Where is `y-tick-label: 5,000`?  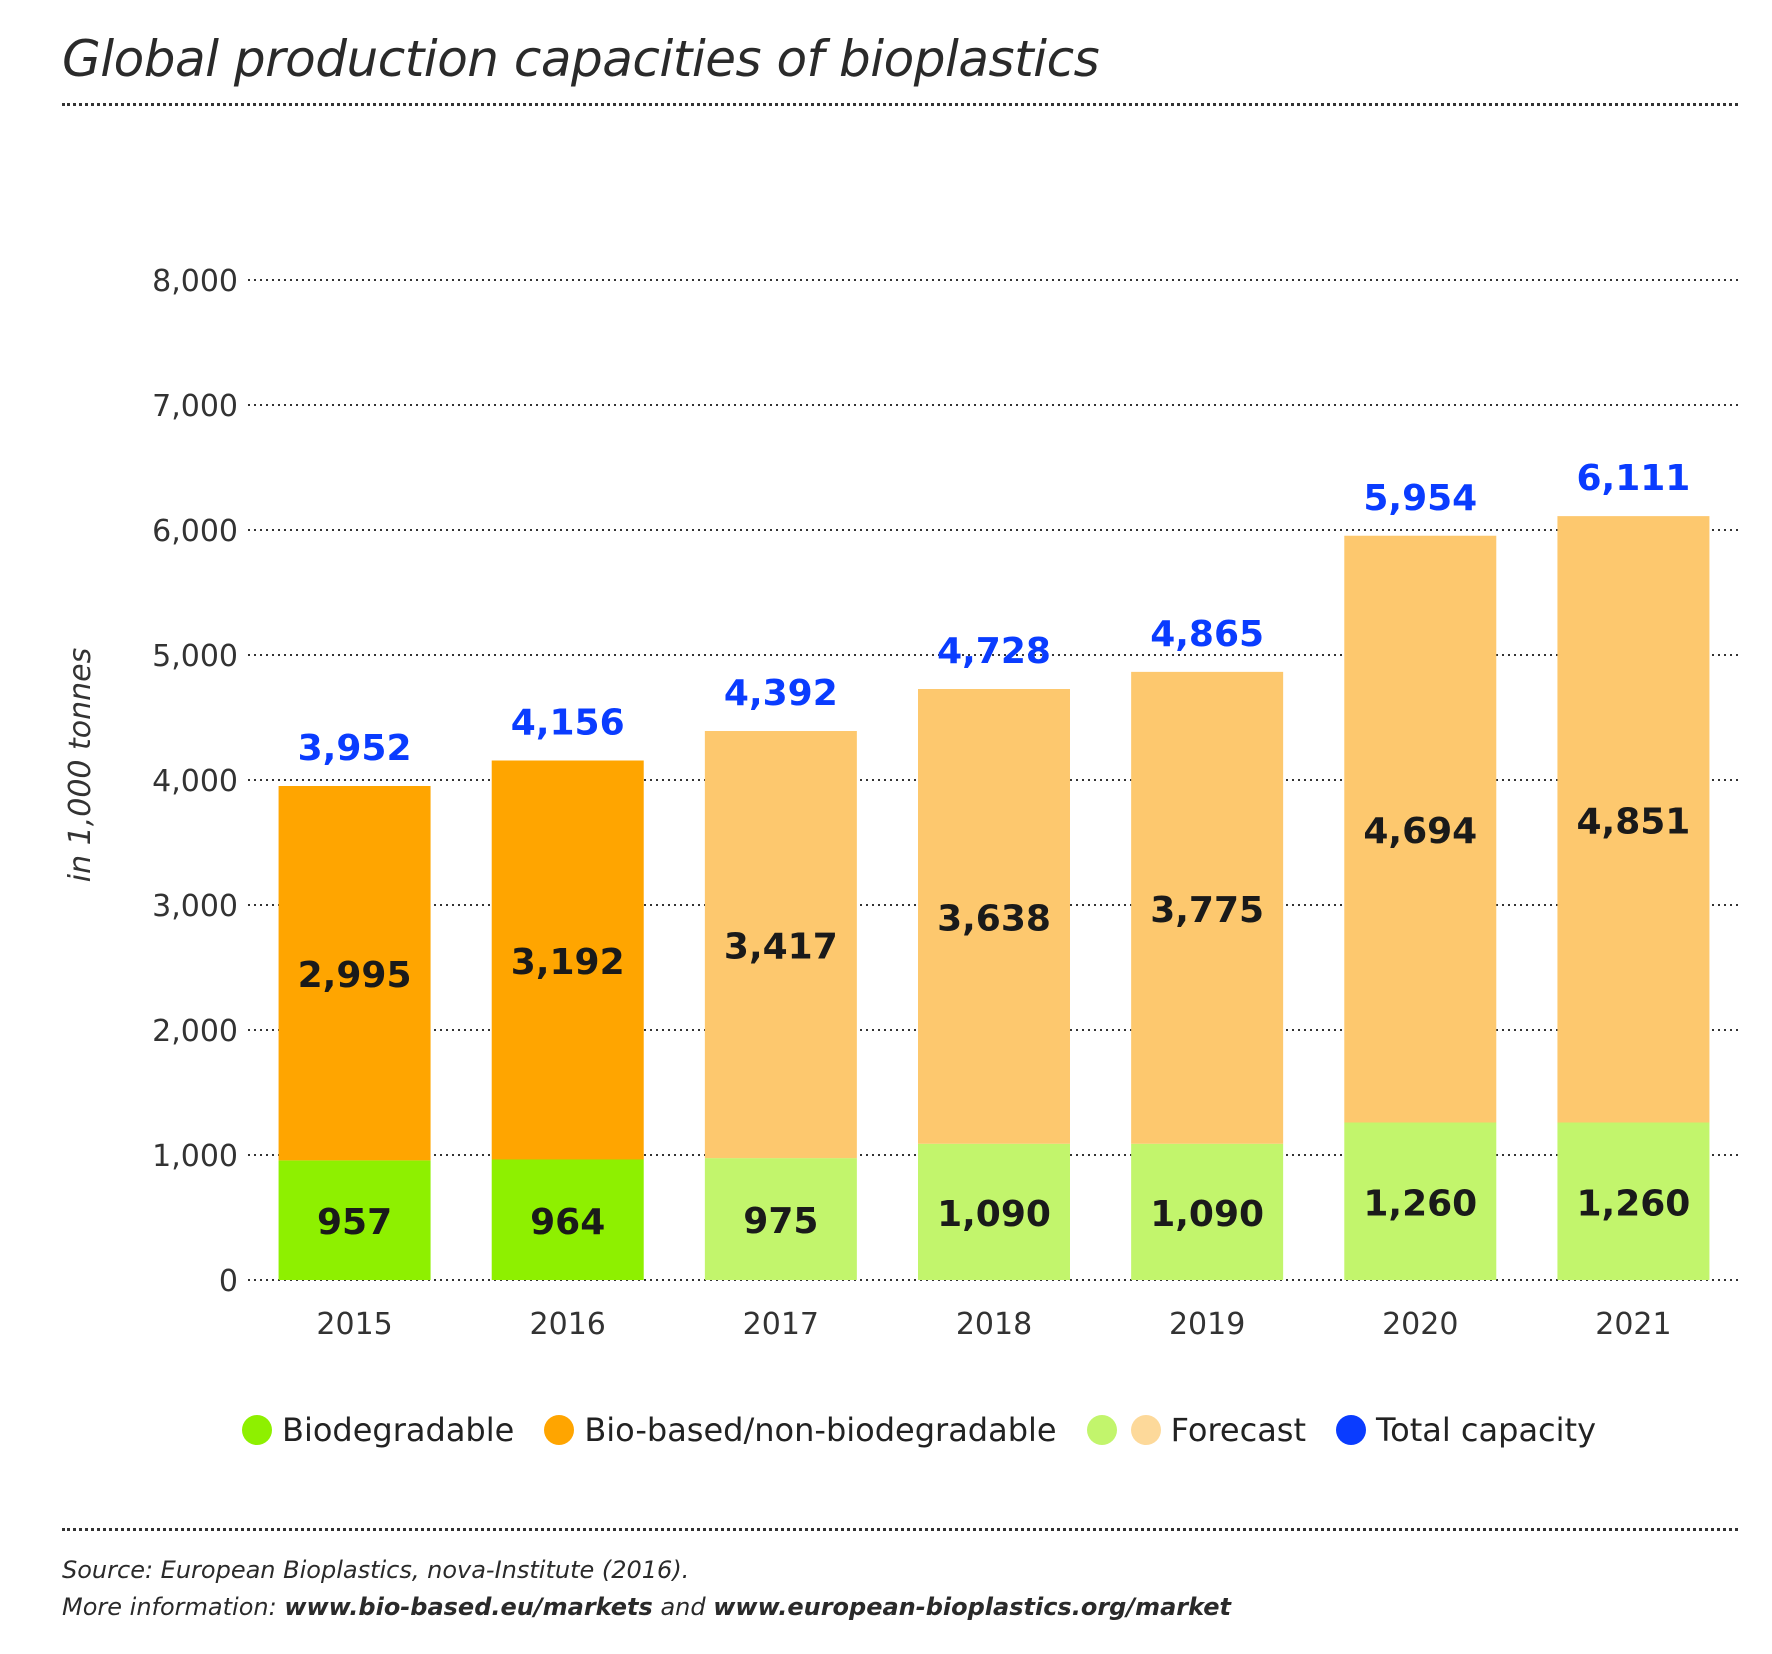 y-tick-label: 5,000 is located at coordinates (195, 656).